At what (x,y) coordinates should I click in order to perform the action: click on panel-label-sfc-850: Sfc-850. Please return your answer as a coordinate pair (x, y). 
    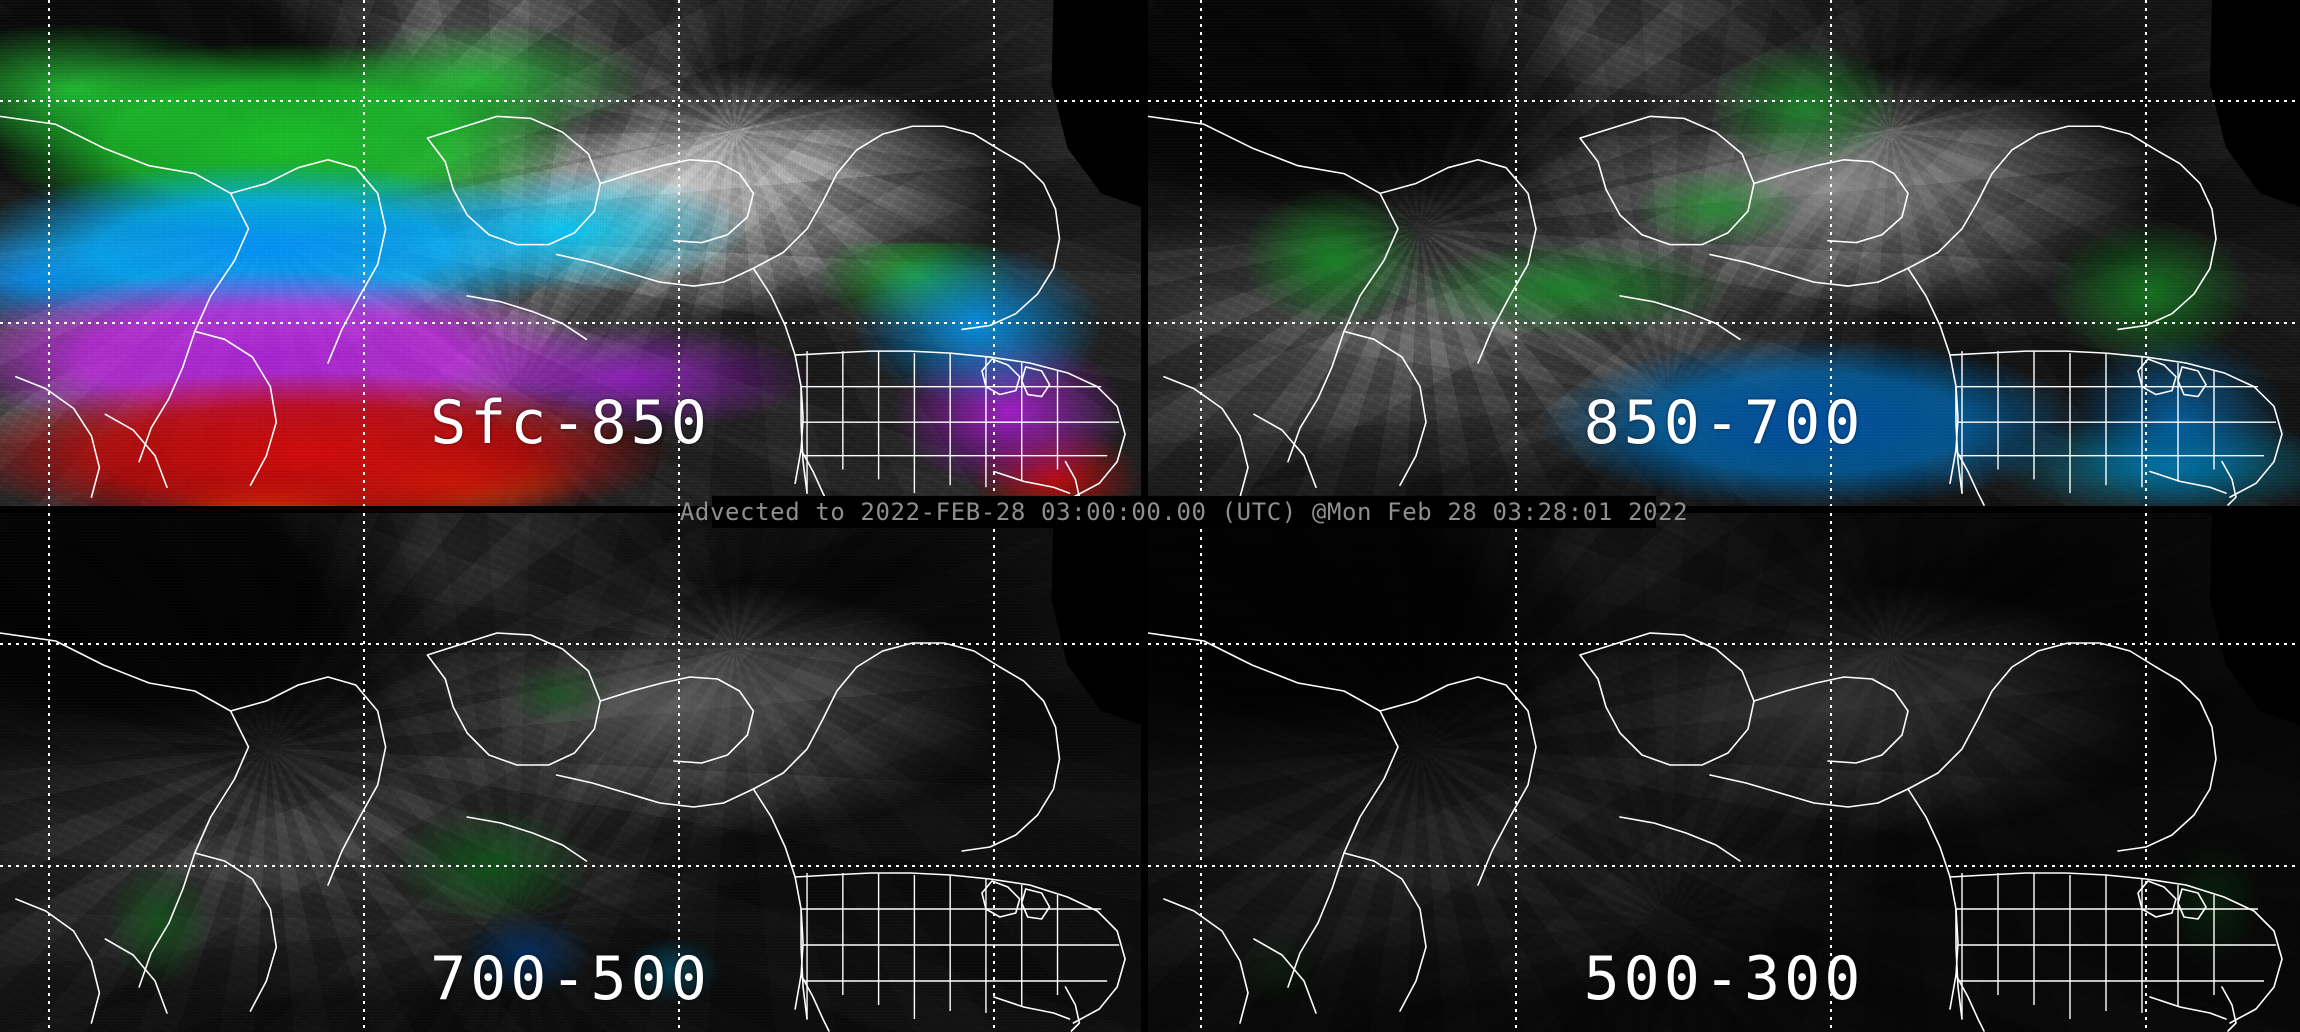
    Looking at the image, I should click on (570, 423).